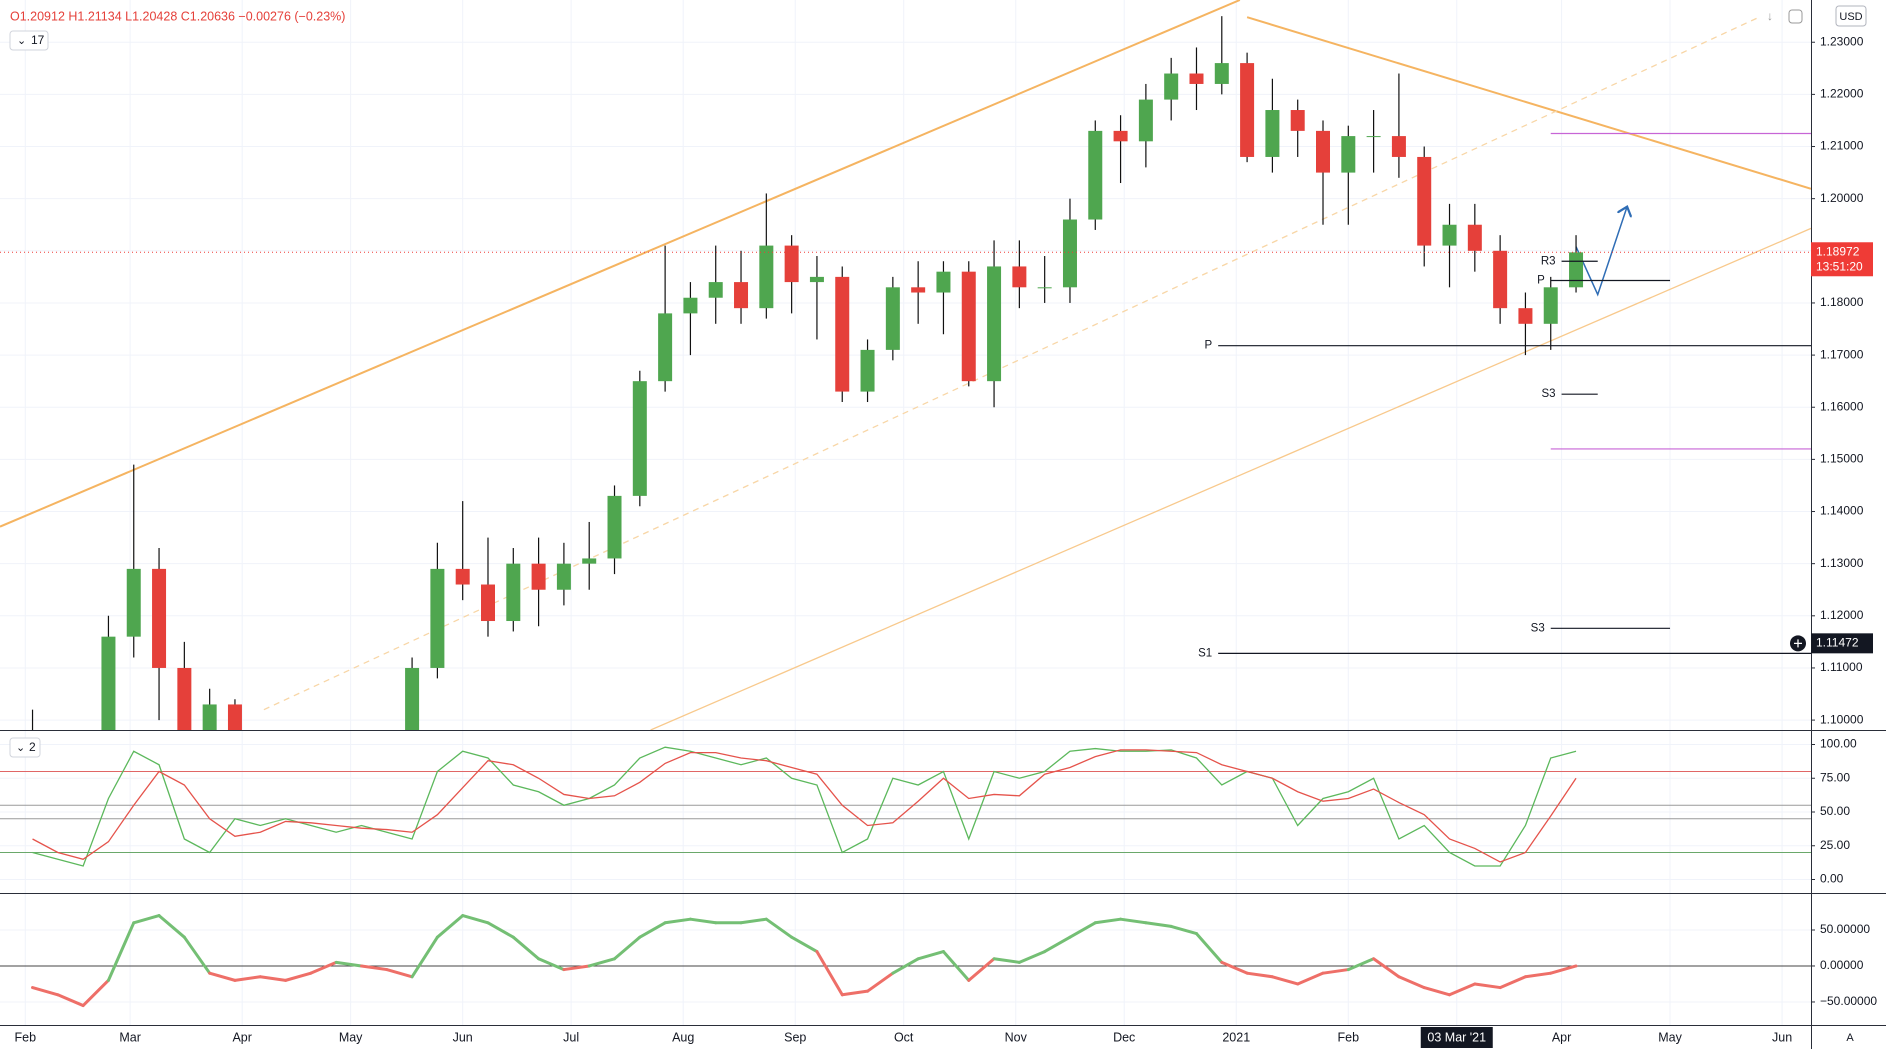 The image size is (1886, 1049). Describe the element at coordinates (1842, 354) in the screenshot. I see `y-tick-label: 1.17000` at that location.